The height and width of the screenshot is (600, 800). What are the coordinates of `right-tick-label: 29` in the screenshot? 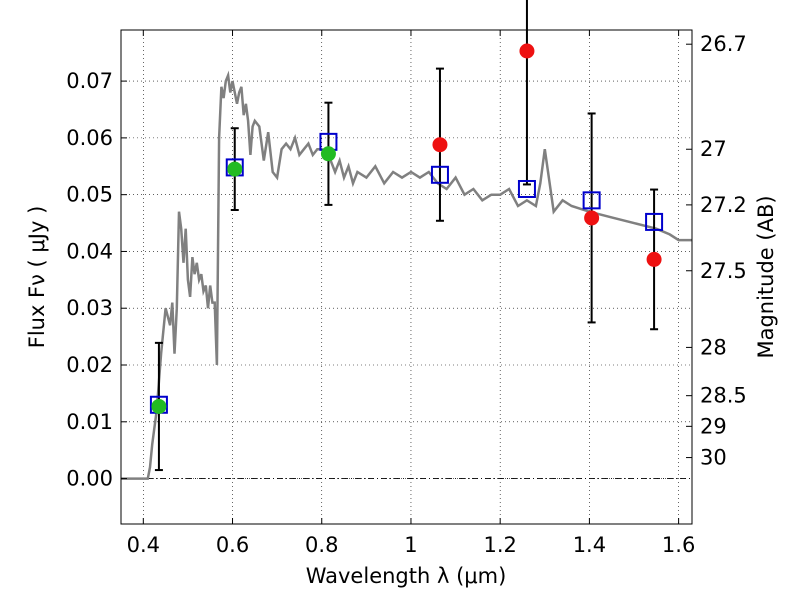 It's located at (713, 426).